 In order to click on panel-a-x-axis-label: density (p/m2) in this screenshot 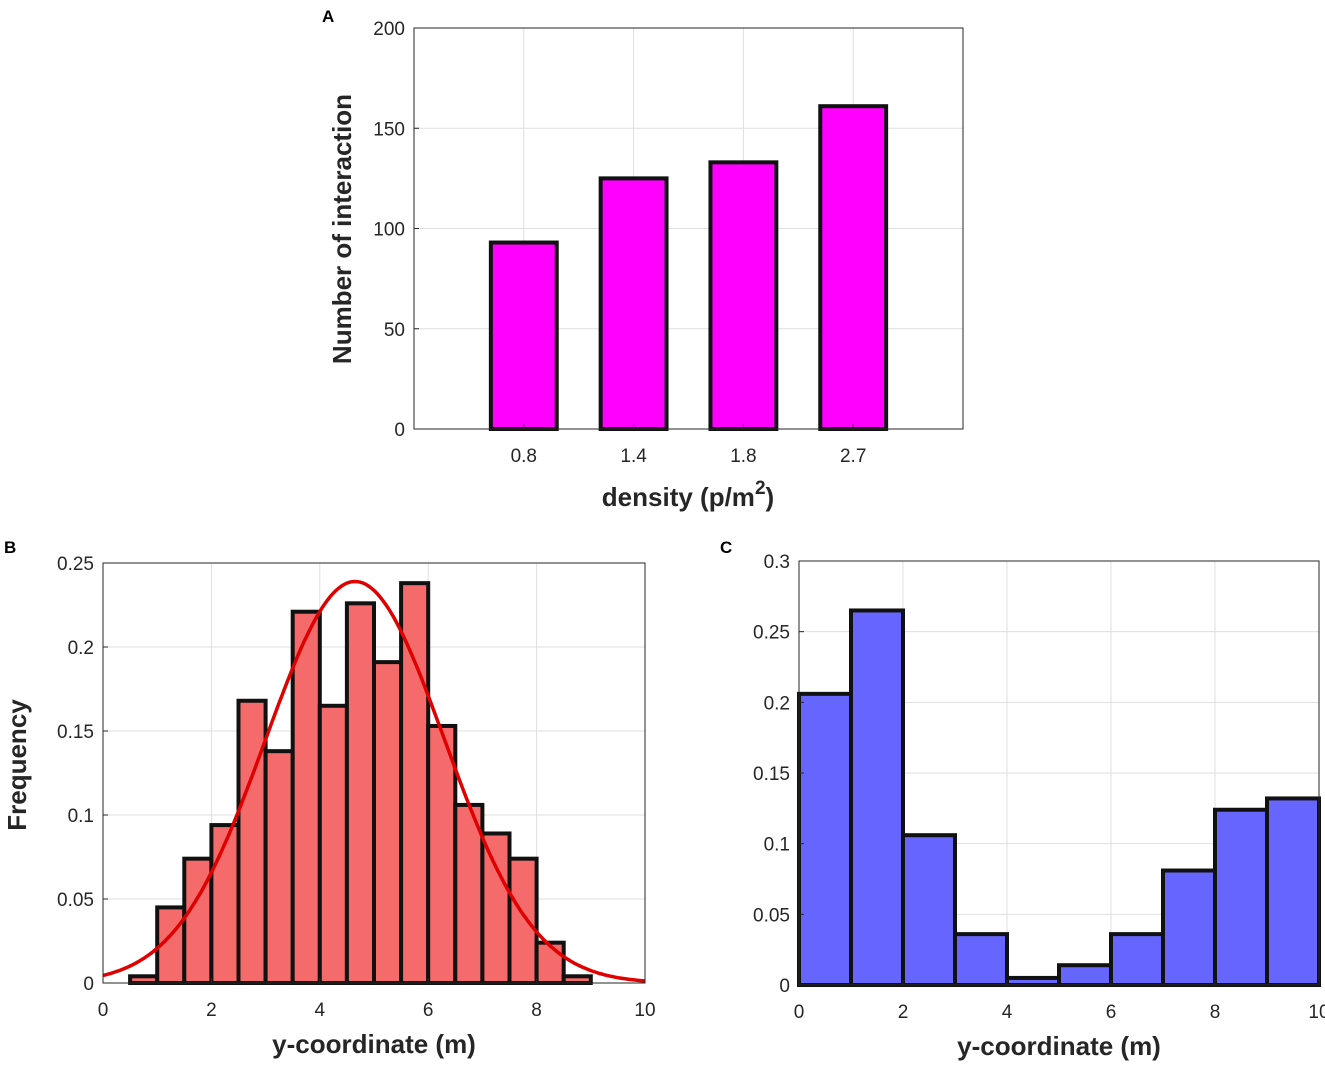, I will do `click(688, 495)`.